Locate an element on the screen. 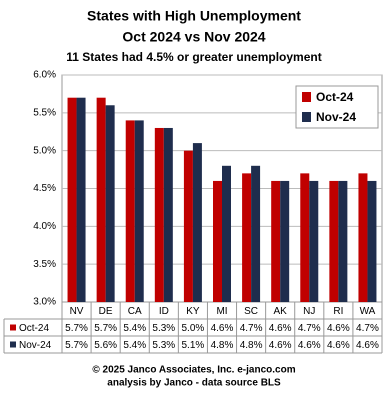 This screenshot has height=394, width=388. legend-label: Oct-24 is located at coordinates (335, 97).